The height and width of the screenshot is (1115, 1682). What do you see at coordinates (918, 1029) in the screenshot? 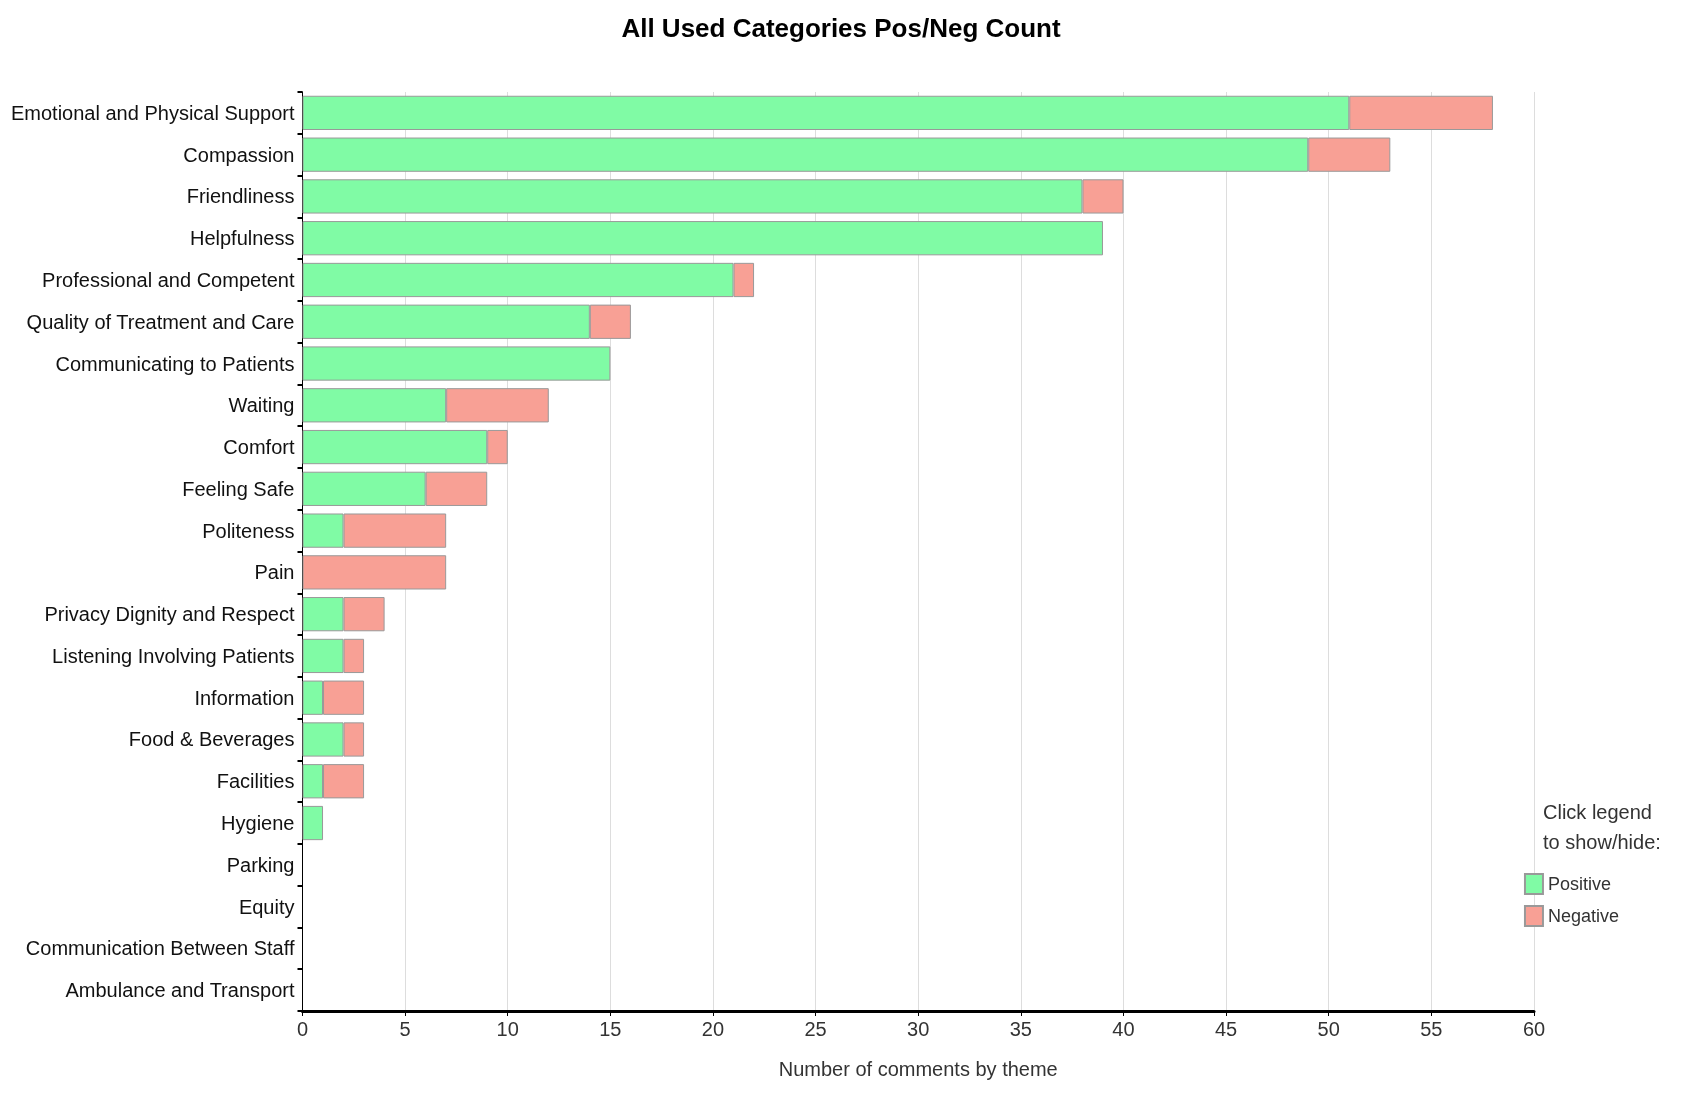
I see `x-tick-label: 30` at bounding box center [918, 1029].